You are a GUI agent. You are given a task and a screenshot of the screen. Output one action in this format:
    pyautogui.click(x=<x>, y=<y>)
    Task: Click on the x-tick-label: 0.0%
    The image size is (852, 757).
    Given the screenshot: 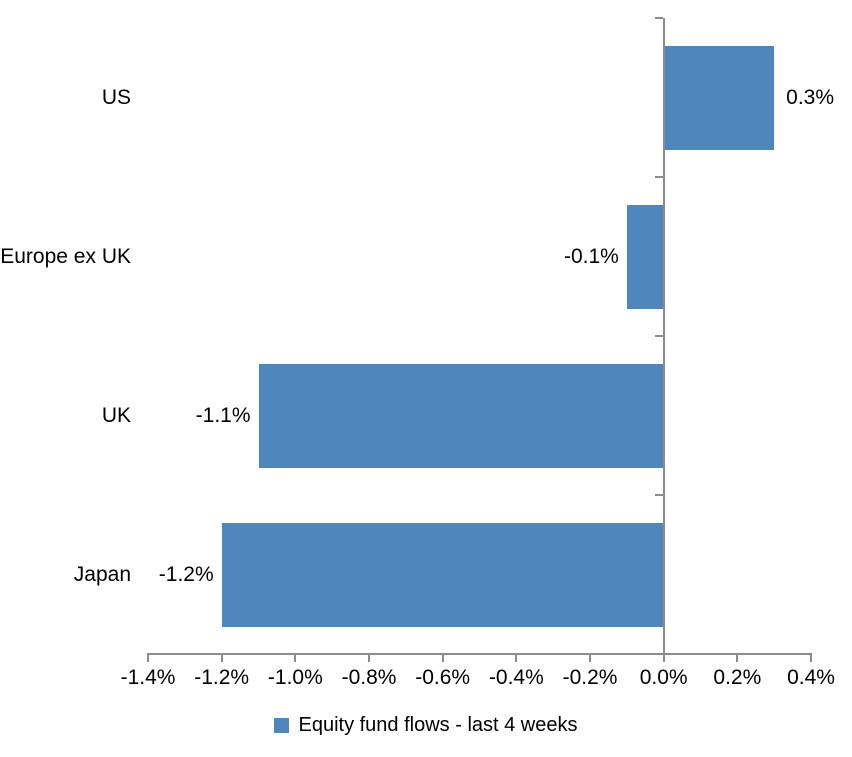 What is the action you would take?
    pyautogui.click(x=663, y=677)
    